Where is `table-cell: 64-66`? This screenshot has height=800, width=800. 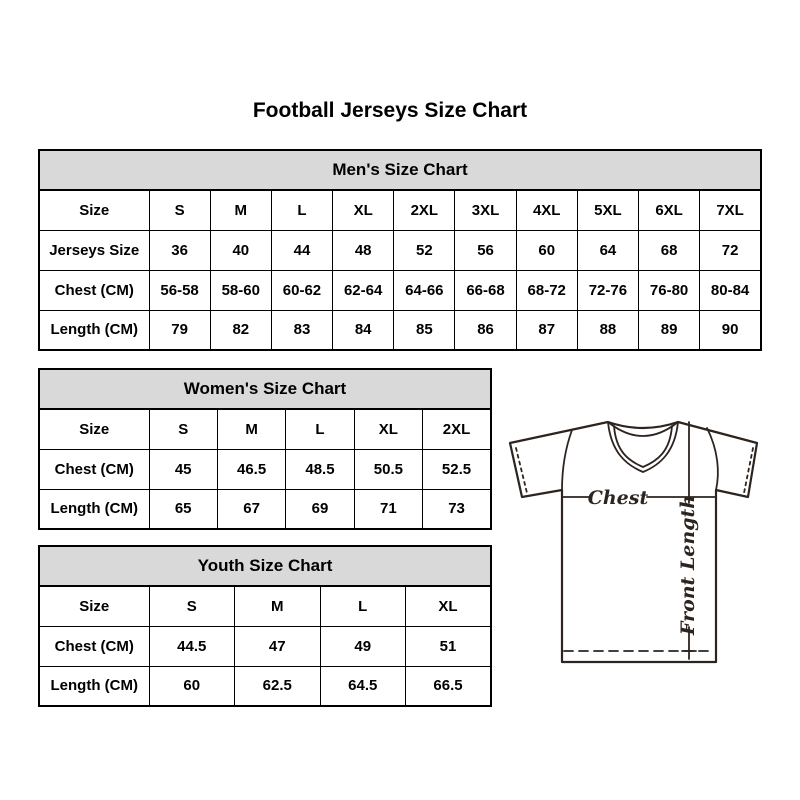
table-cell: 64-66 is located at coordinates (424, 290).